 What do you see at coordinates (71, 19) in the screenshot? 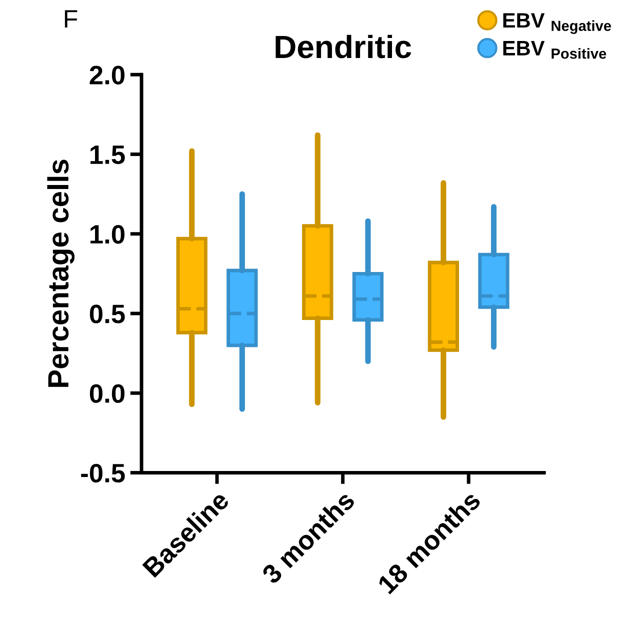
I see `text: F` at bounding box center [71, 19].